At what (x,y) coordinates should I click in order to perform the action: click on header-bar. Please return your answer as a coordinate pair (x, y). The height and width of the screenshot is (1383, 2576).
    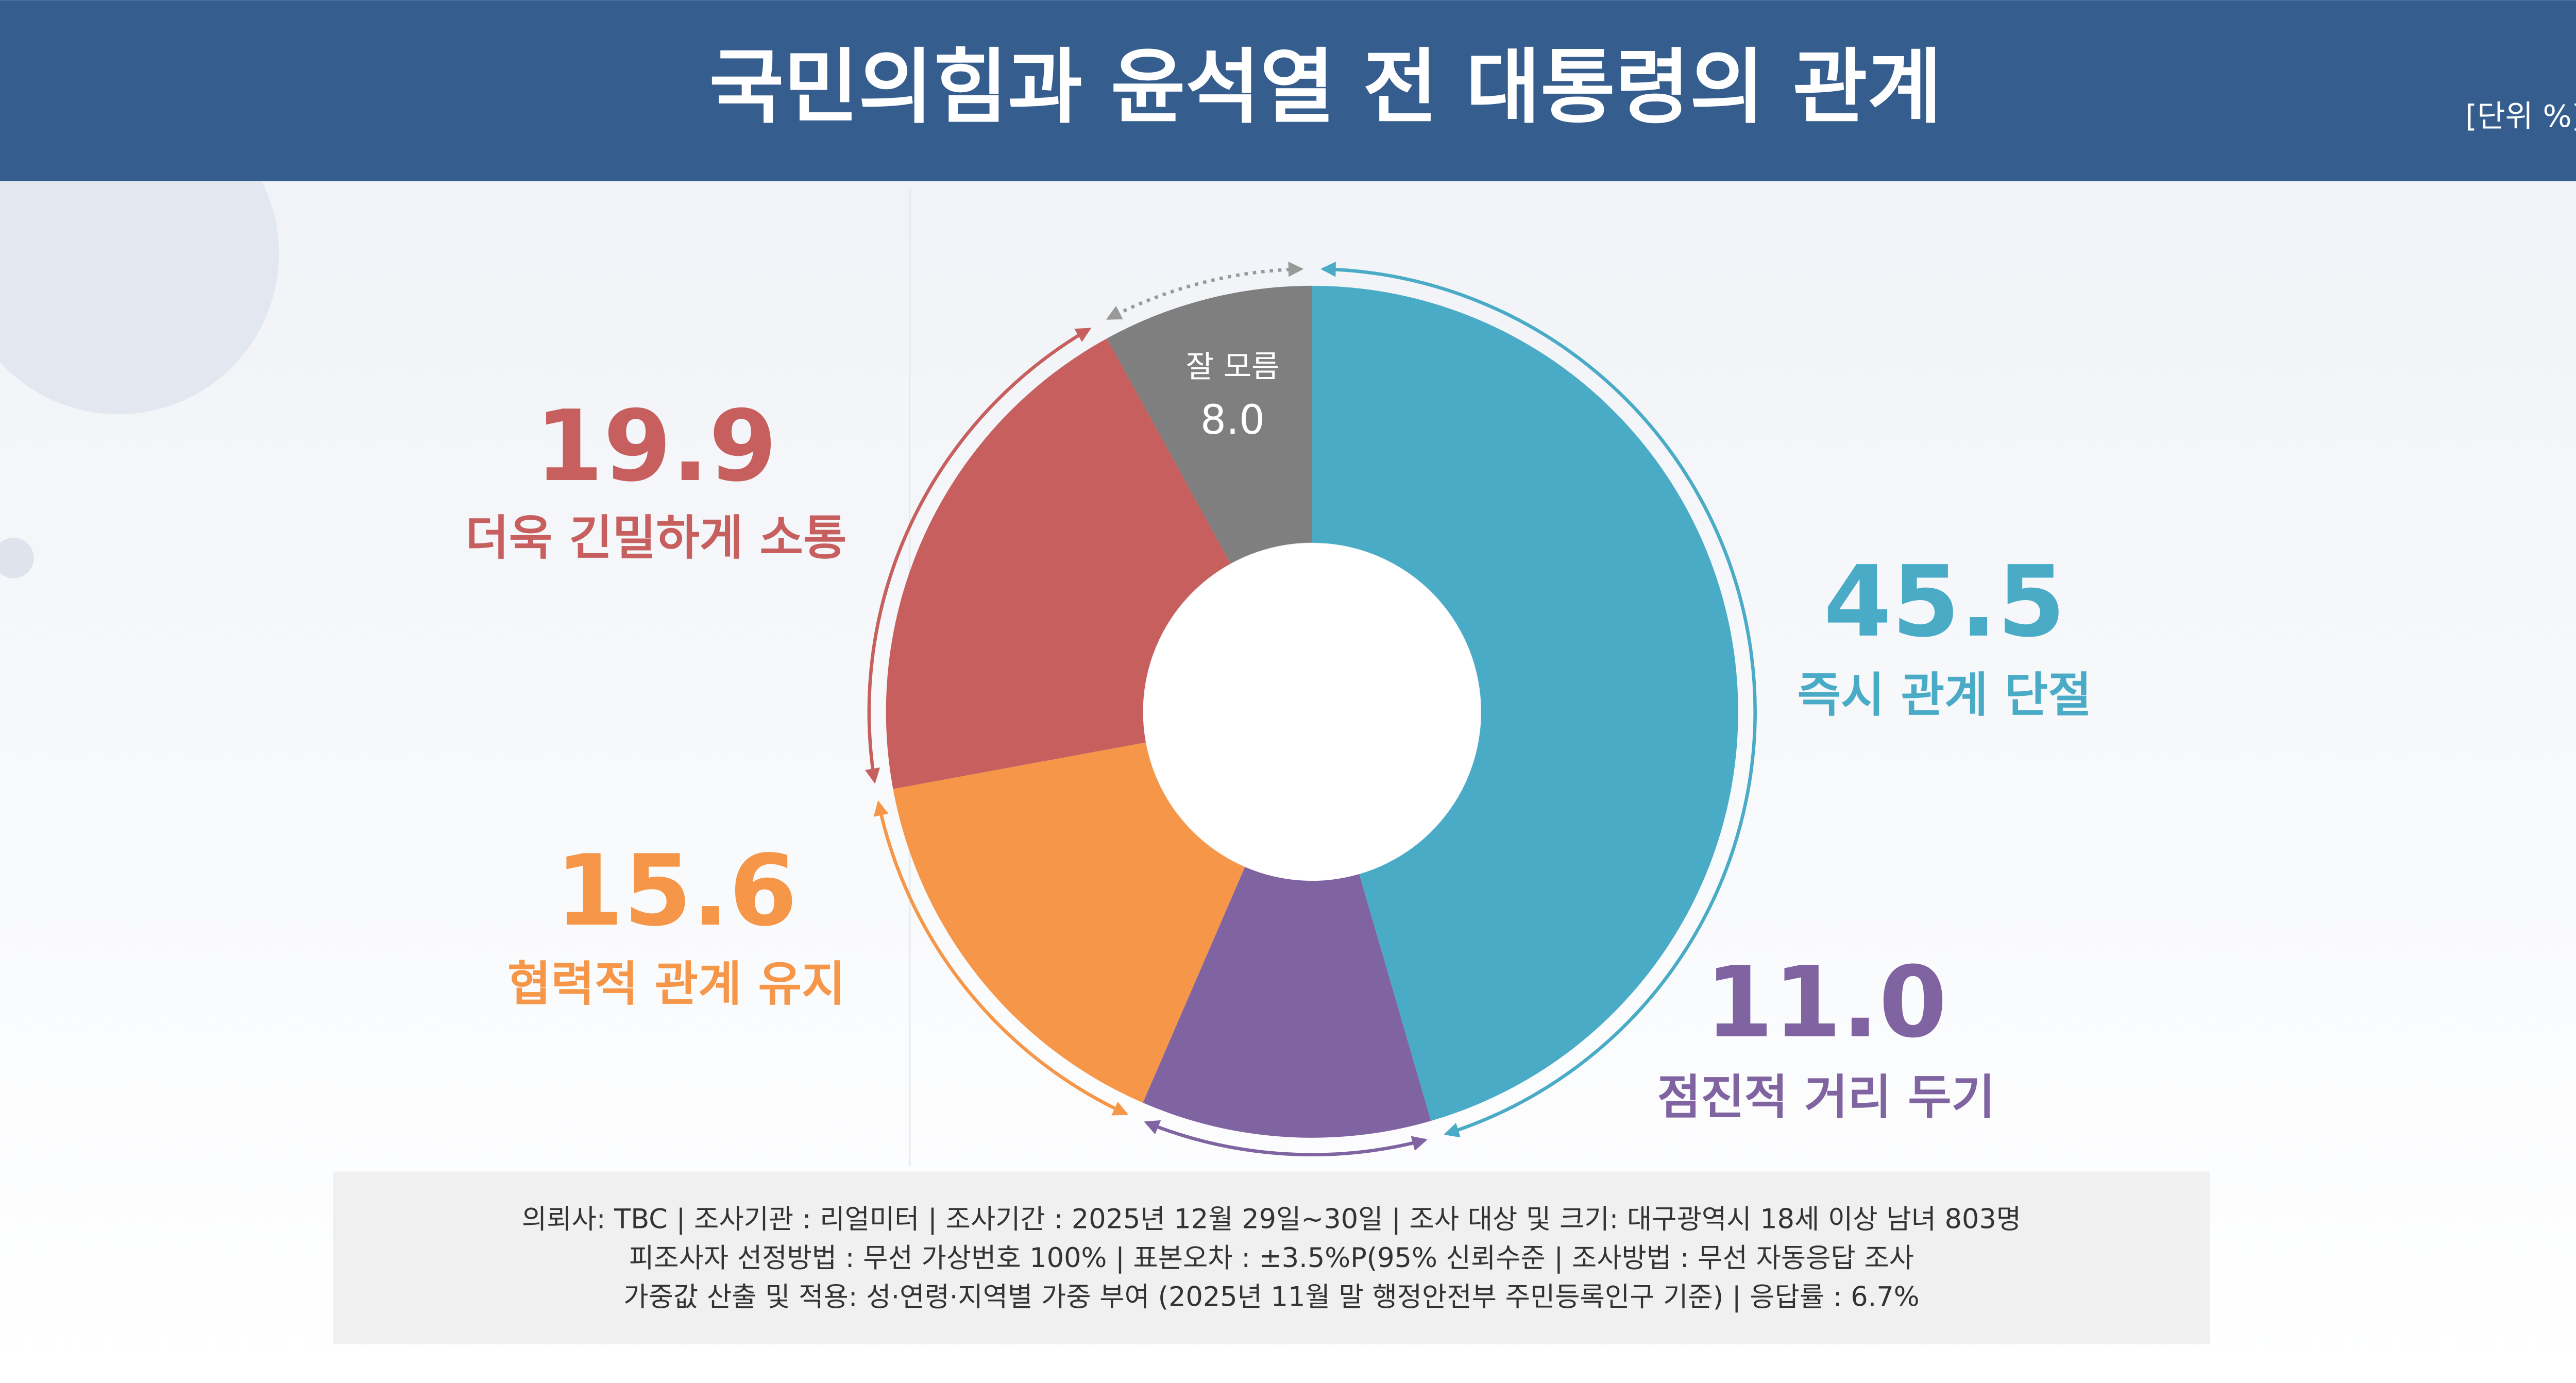
    Looking at the image, I should click on (1288, 90).